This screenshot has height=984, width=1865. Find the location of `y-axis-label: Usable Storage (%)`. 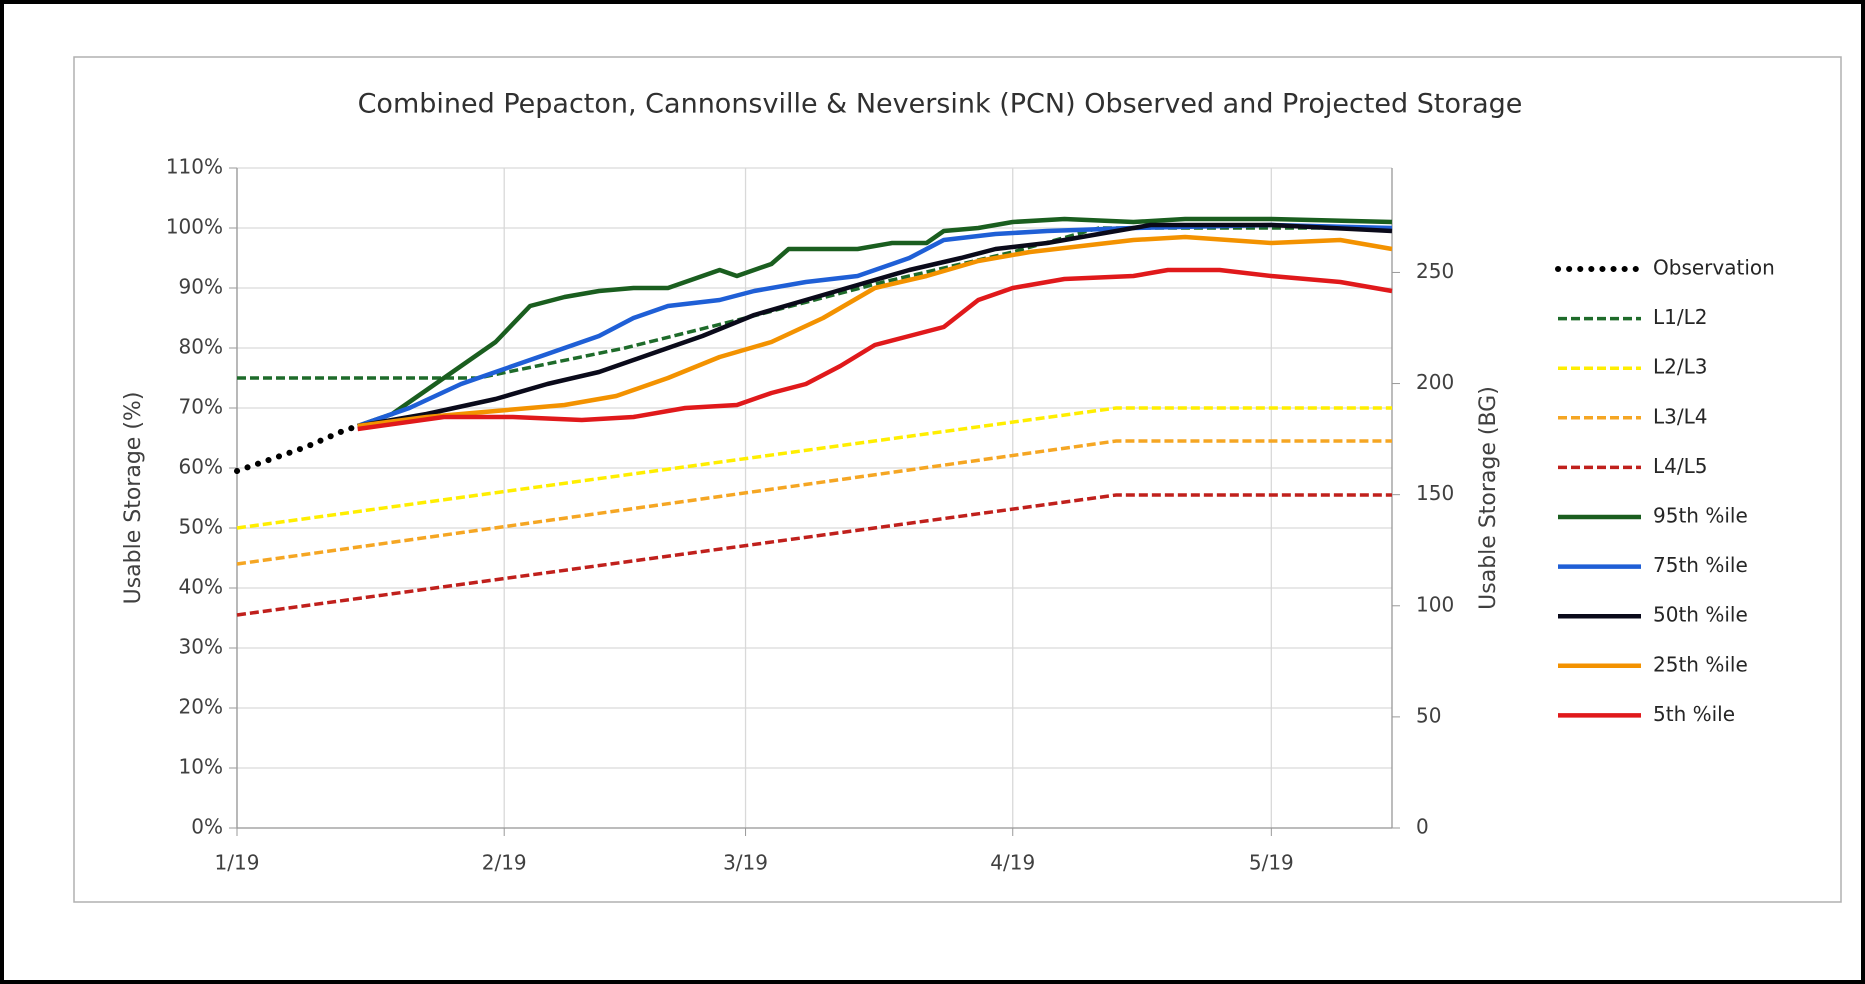

y-axis-label: Usable Storage (%) is located at coordinates (133, 498).